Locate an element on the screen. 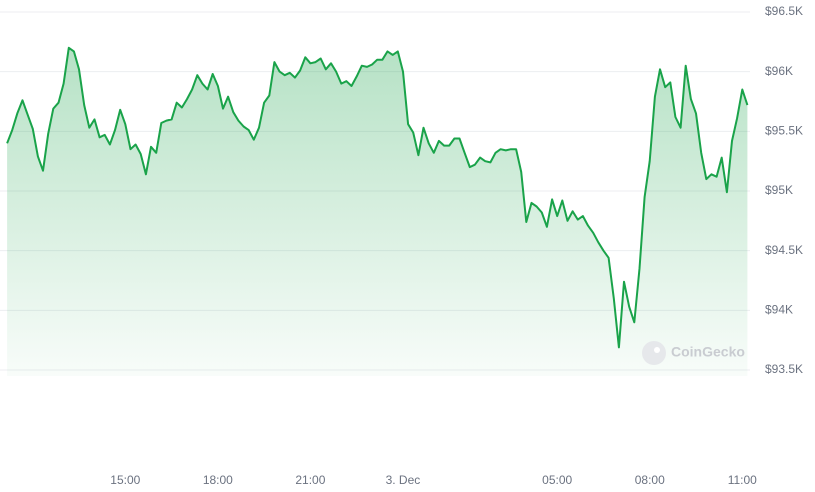 This screenshot has width=815, height=492. x-tick-label: 11:00 is located at coordinates (742, 480).